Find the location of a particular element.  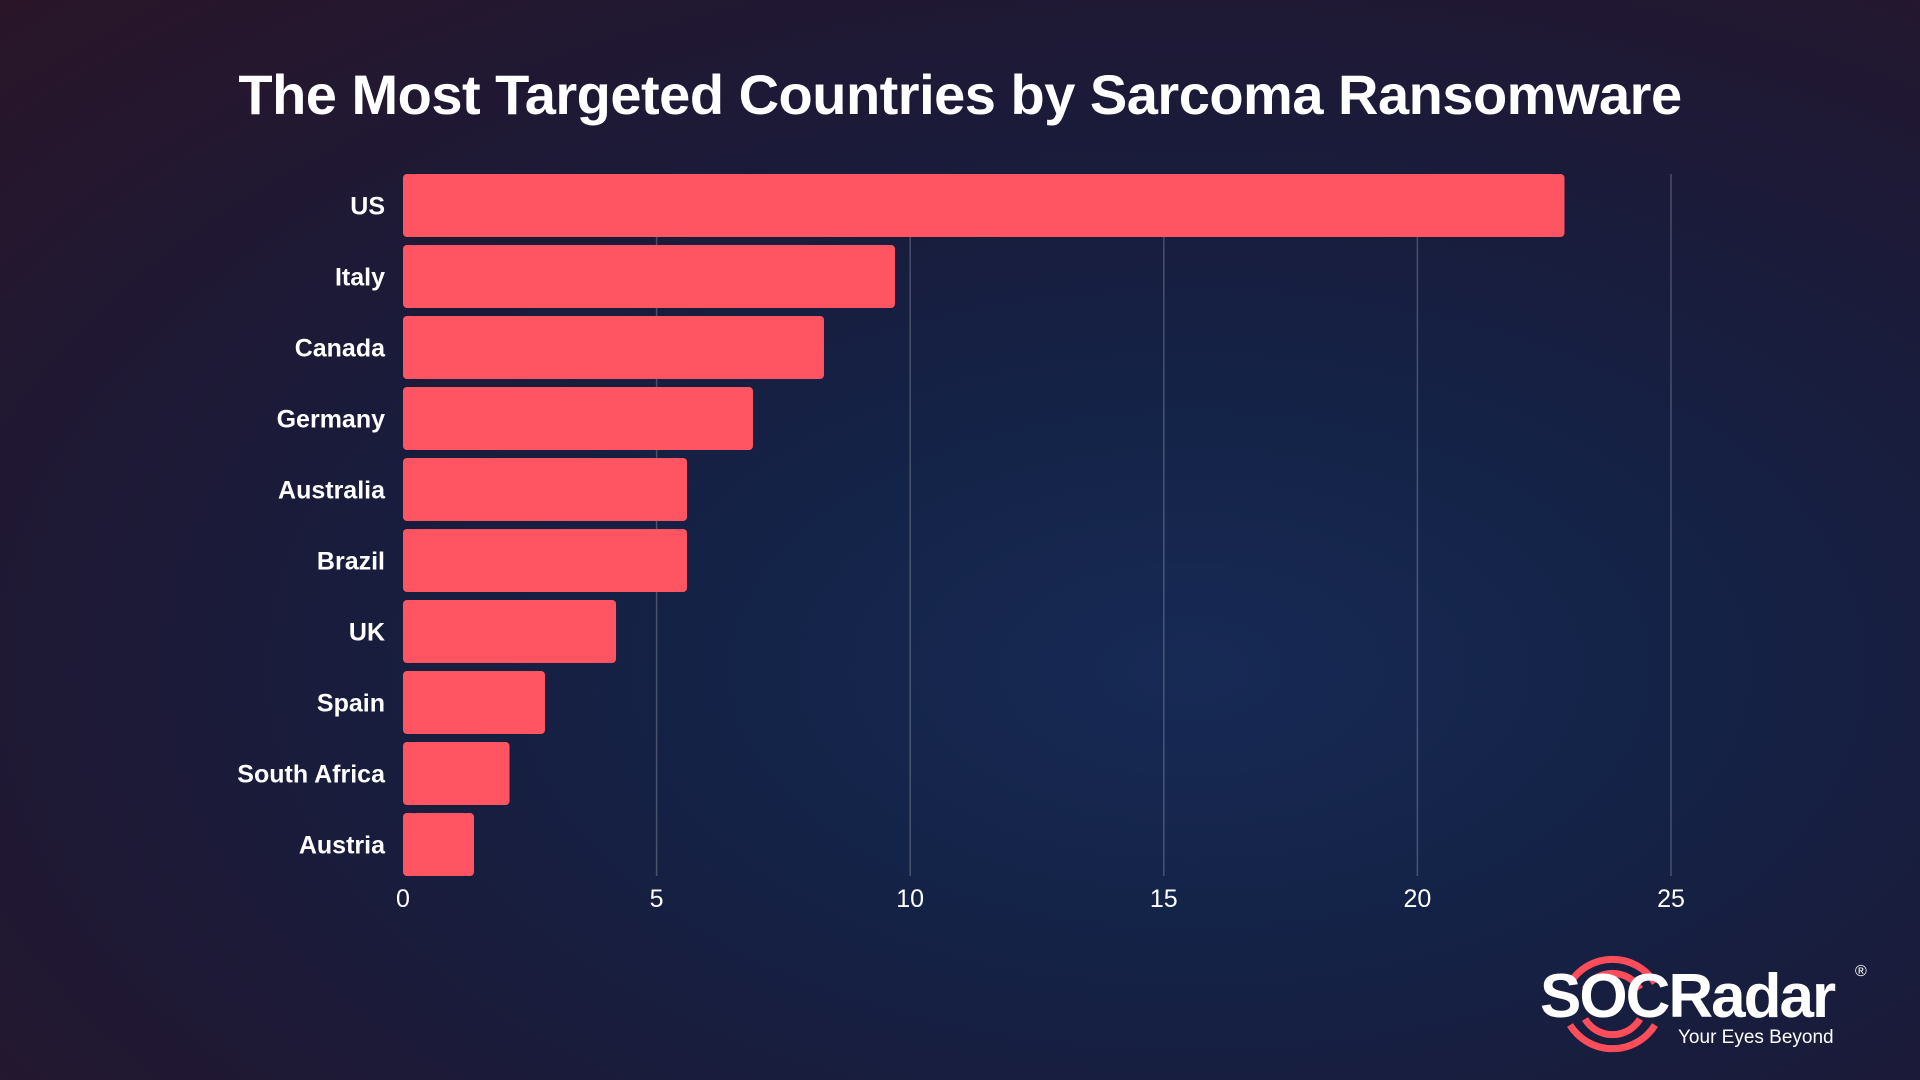

bar-canada is located at coordinates (613, 347).